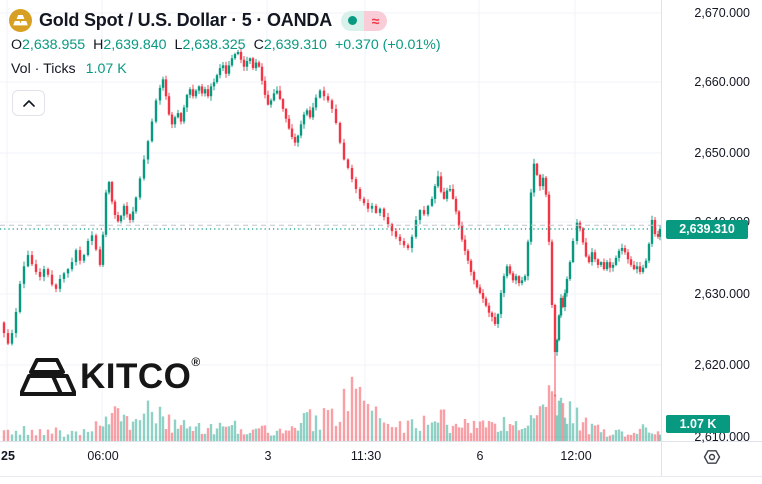 This screenshot has width=762, height=484. I want to click on price-axis-label: 2,630.000, so click(722, 294).